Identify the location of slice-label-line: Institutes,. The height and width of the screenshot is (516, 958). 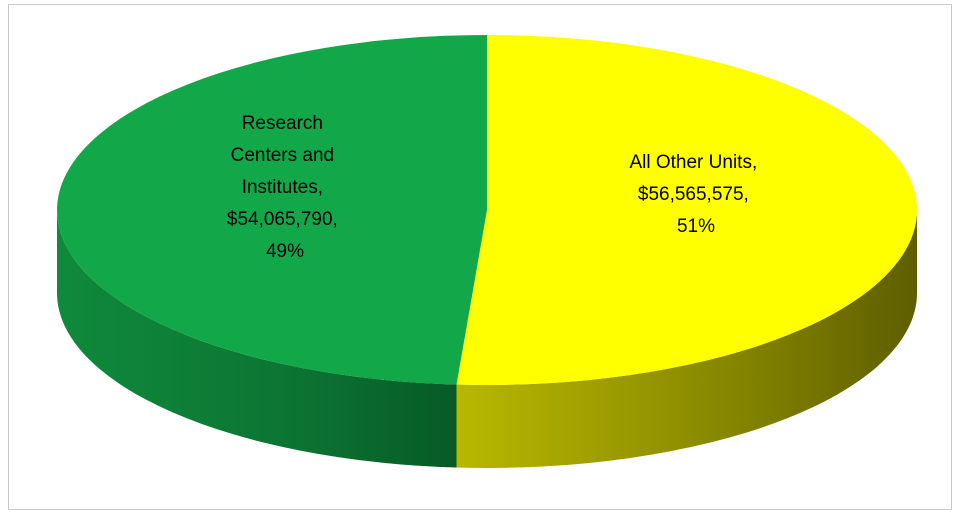
(282, 187).